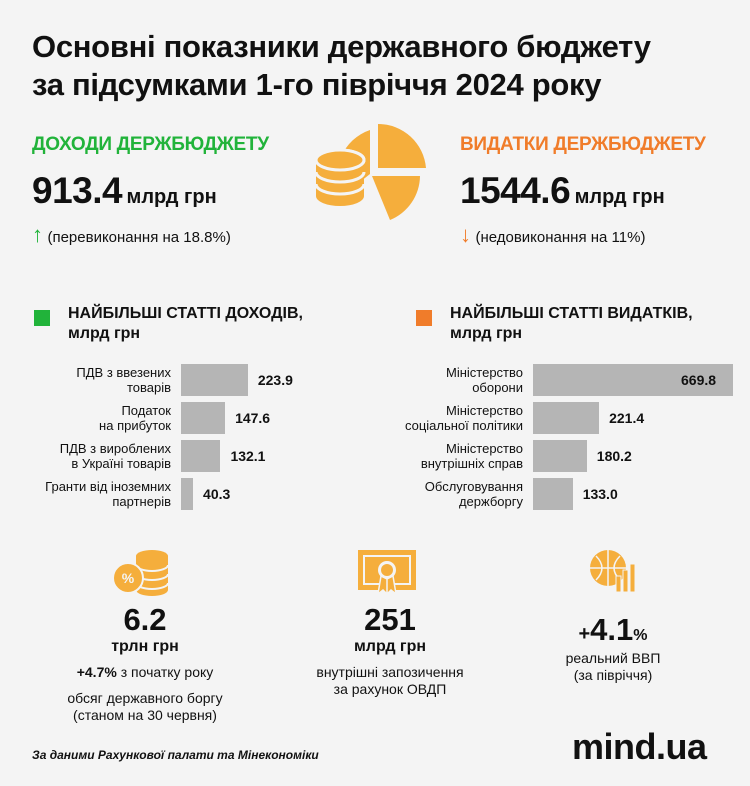  What do you see at coordinates (145, 619) in the screenshot?
I see `debt-value: 6.2` at bounding box center [145, 619].